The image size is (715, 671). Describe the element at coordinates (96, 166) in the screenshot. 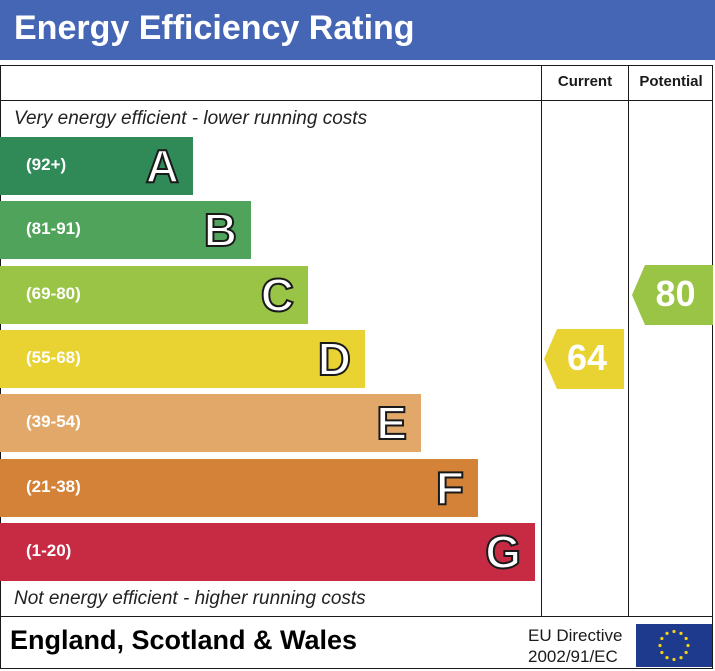

I see `band-a: (92+) A` at that location.